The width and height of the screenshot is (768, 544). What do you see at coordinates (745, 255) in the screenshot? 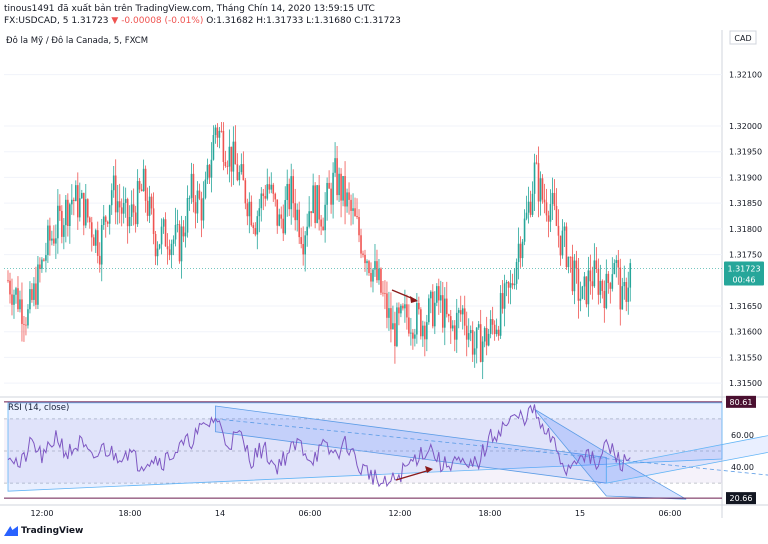
I see `price-tick-label: 1.31750` at bounding box center [745, 255].